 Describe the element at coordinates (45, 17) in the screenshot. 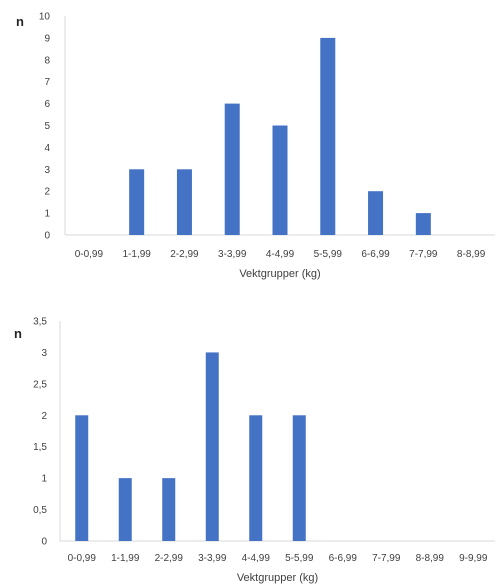

I see `y-tick-label: 10` at that location.